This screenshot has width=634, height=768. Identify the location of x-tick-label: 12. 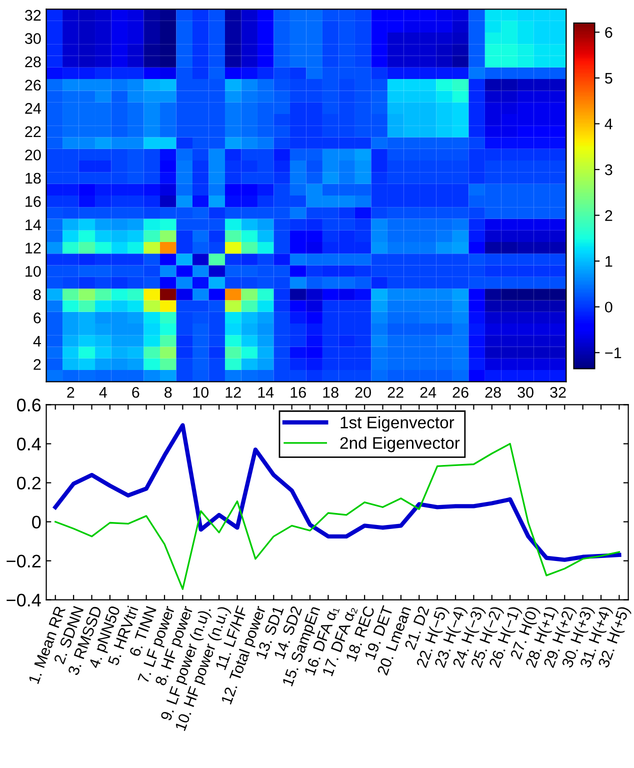
(233, 392).